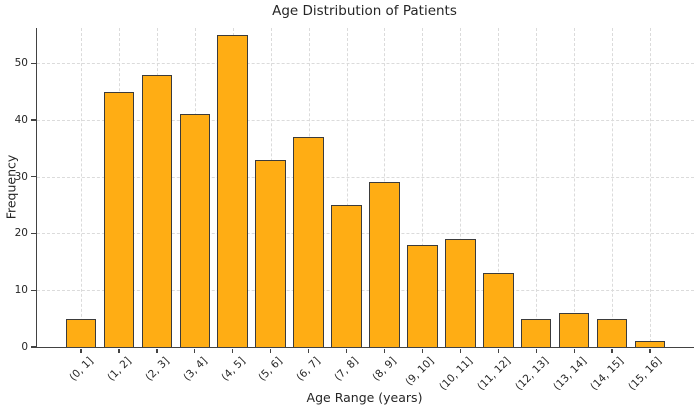 This screenshot has height=412, width=699. What do you see at coordinates (364, 11) in the screenshot?
I see `chart-title: Age Distribution of Patients` at bounding box center [364, 11].